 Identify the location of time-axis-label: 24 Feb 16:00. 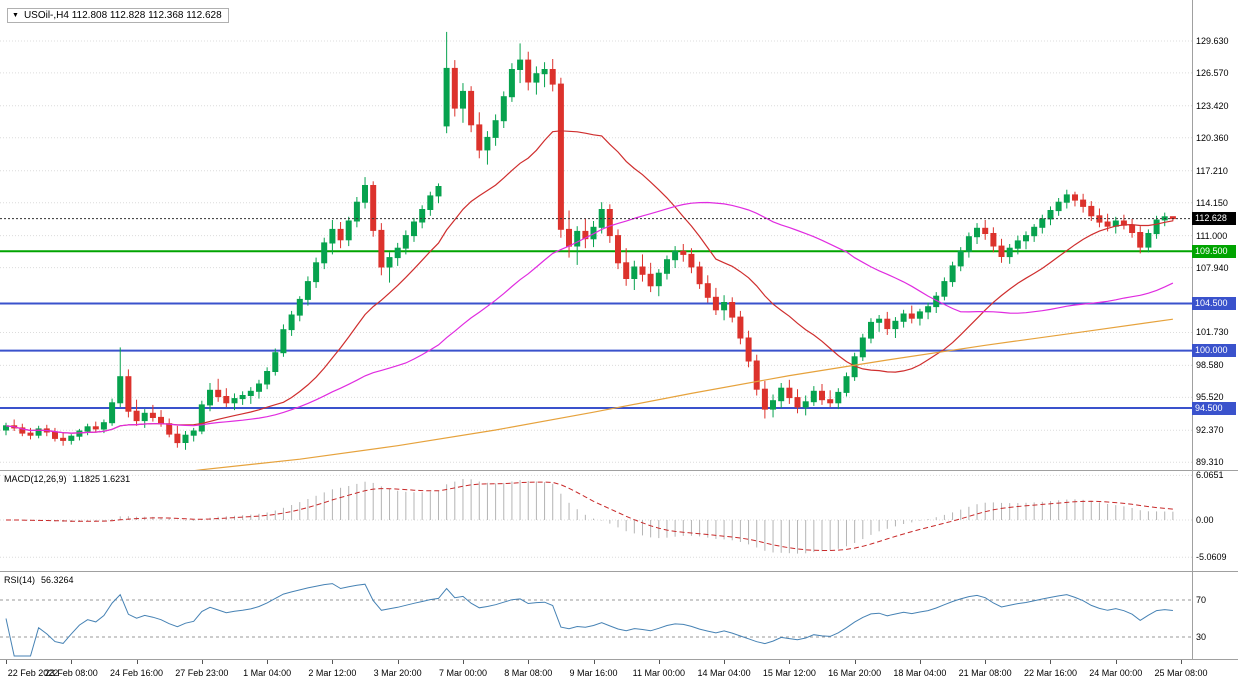
(137, 673).